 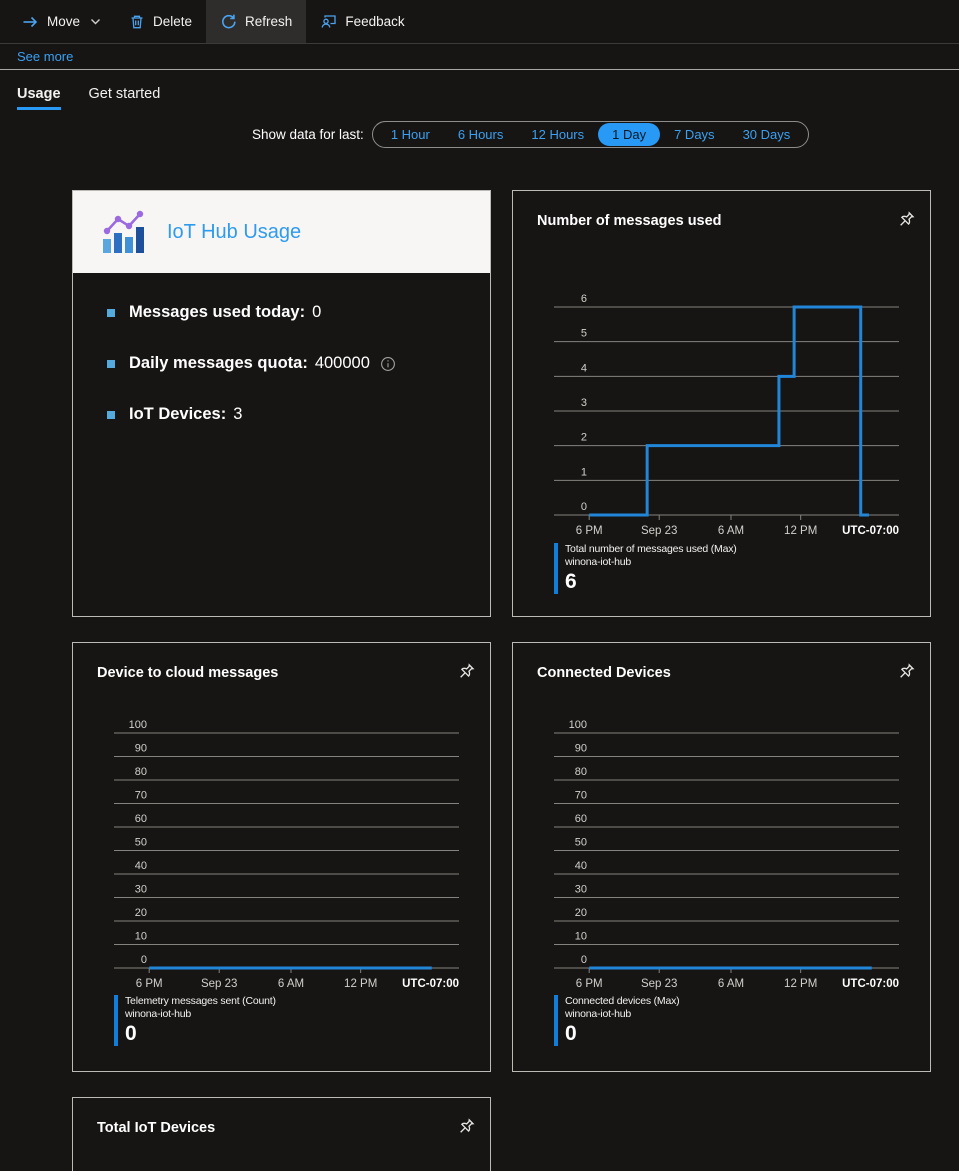 What do you see at coordinates (30, 21) in the screenshot?
I see `arrow-right-icon` at bounding box center [30, 21].